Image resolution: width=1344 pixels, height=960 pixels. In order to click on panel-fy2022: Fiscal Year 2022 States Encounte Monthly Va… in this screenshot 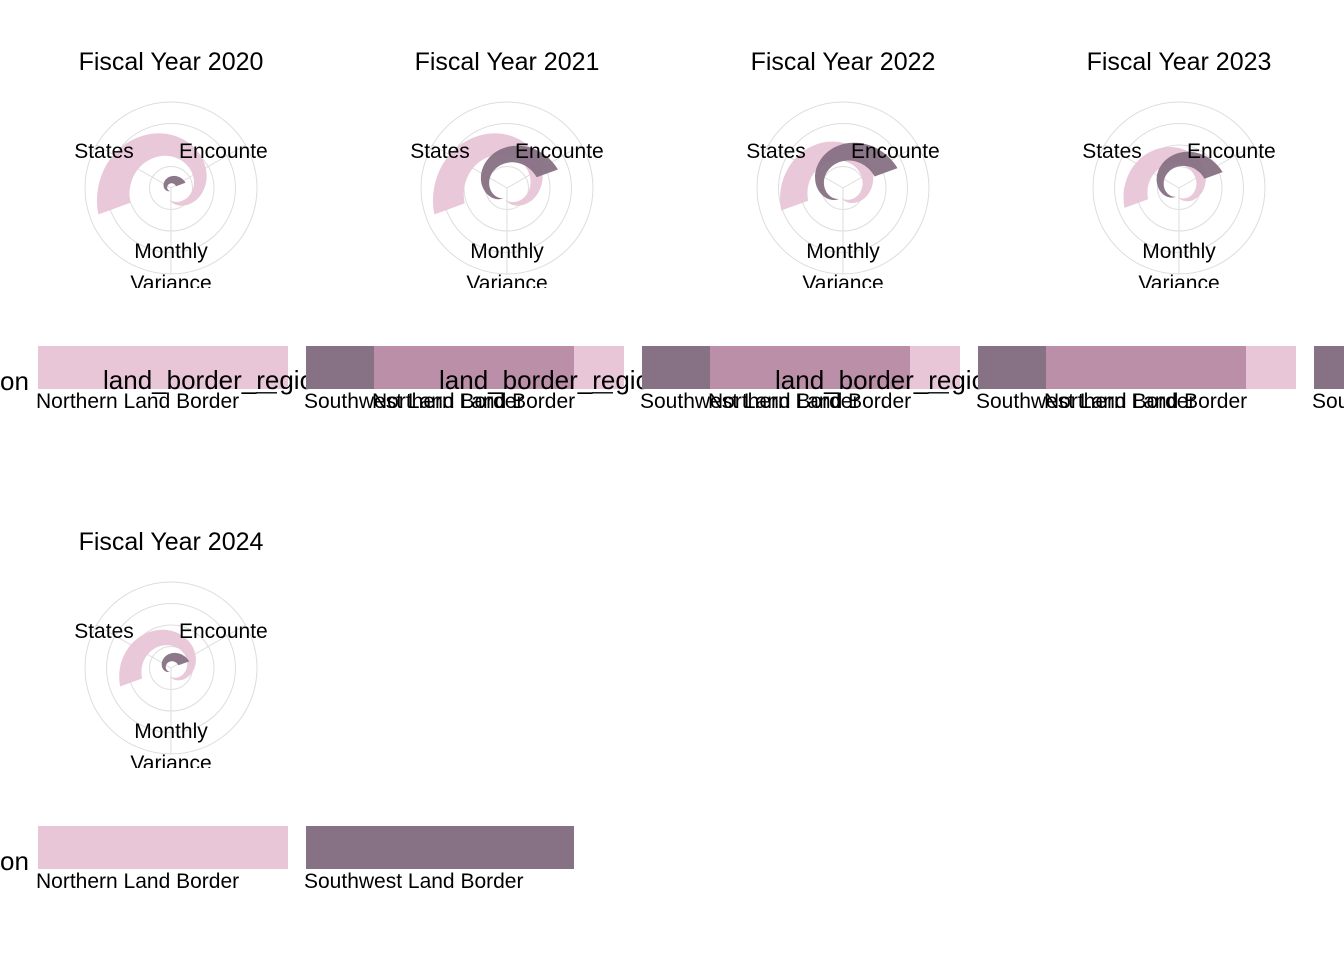, I will do `click(843, 178)`.